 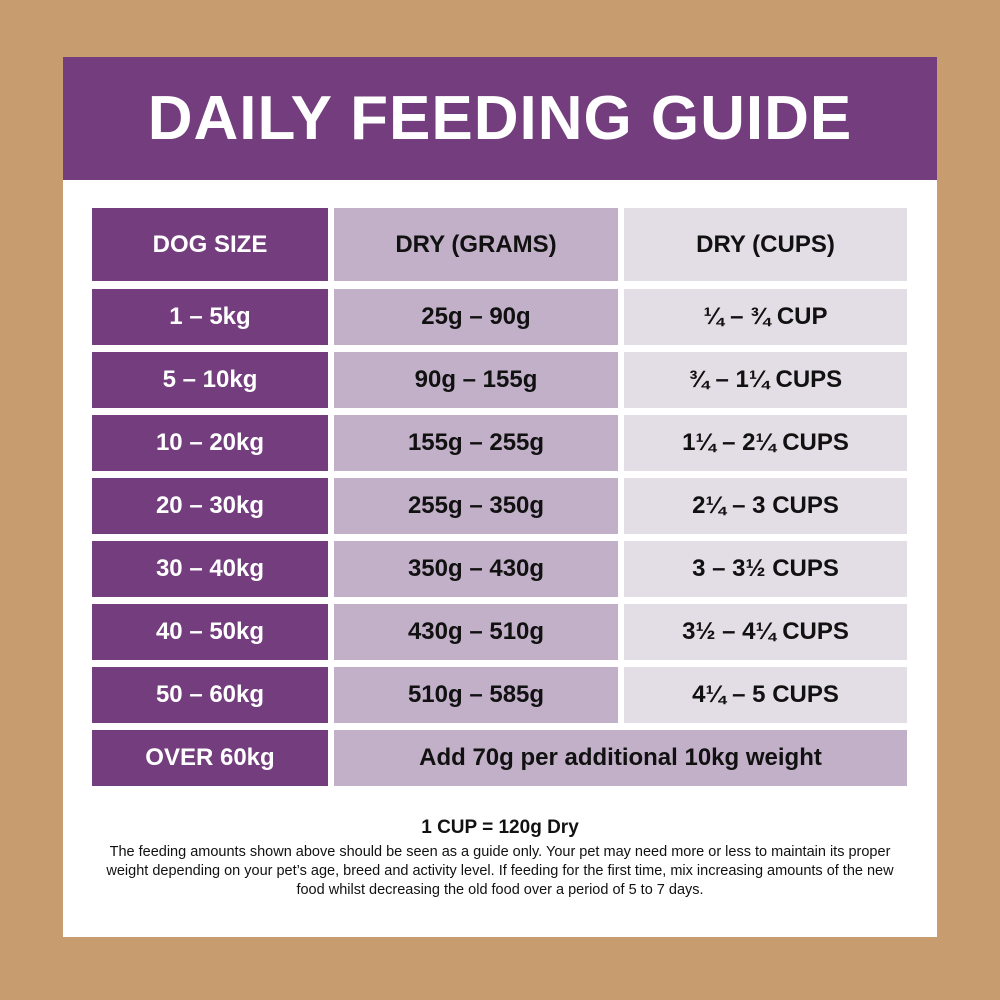 What do you see at coordinates (765, 569) in the screenshot?
I see `dry-cups-cell: 3 – 3½ CUPS` at bounding box center [765, 569].